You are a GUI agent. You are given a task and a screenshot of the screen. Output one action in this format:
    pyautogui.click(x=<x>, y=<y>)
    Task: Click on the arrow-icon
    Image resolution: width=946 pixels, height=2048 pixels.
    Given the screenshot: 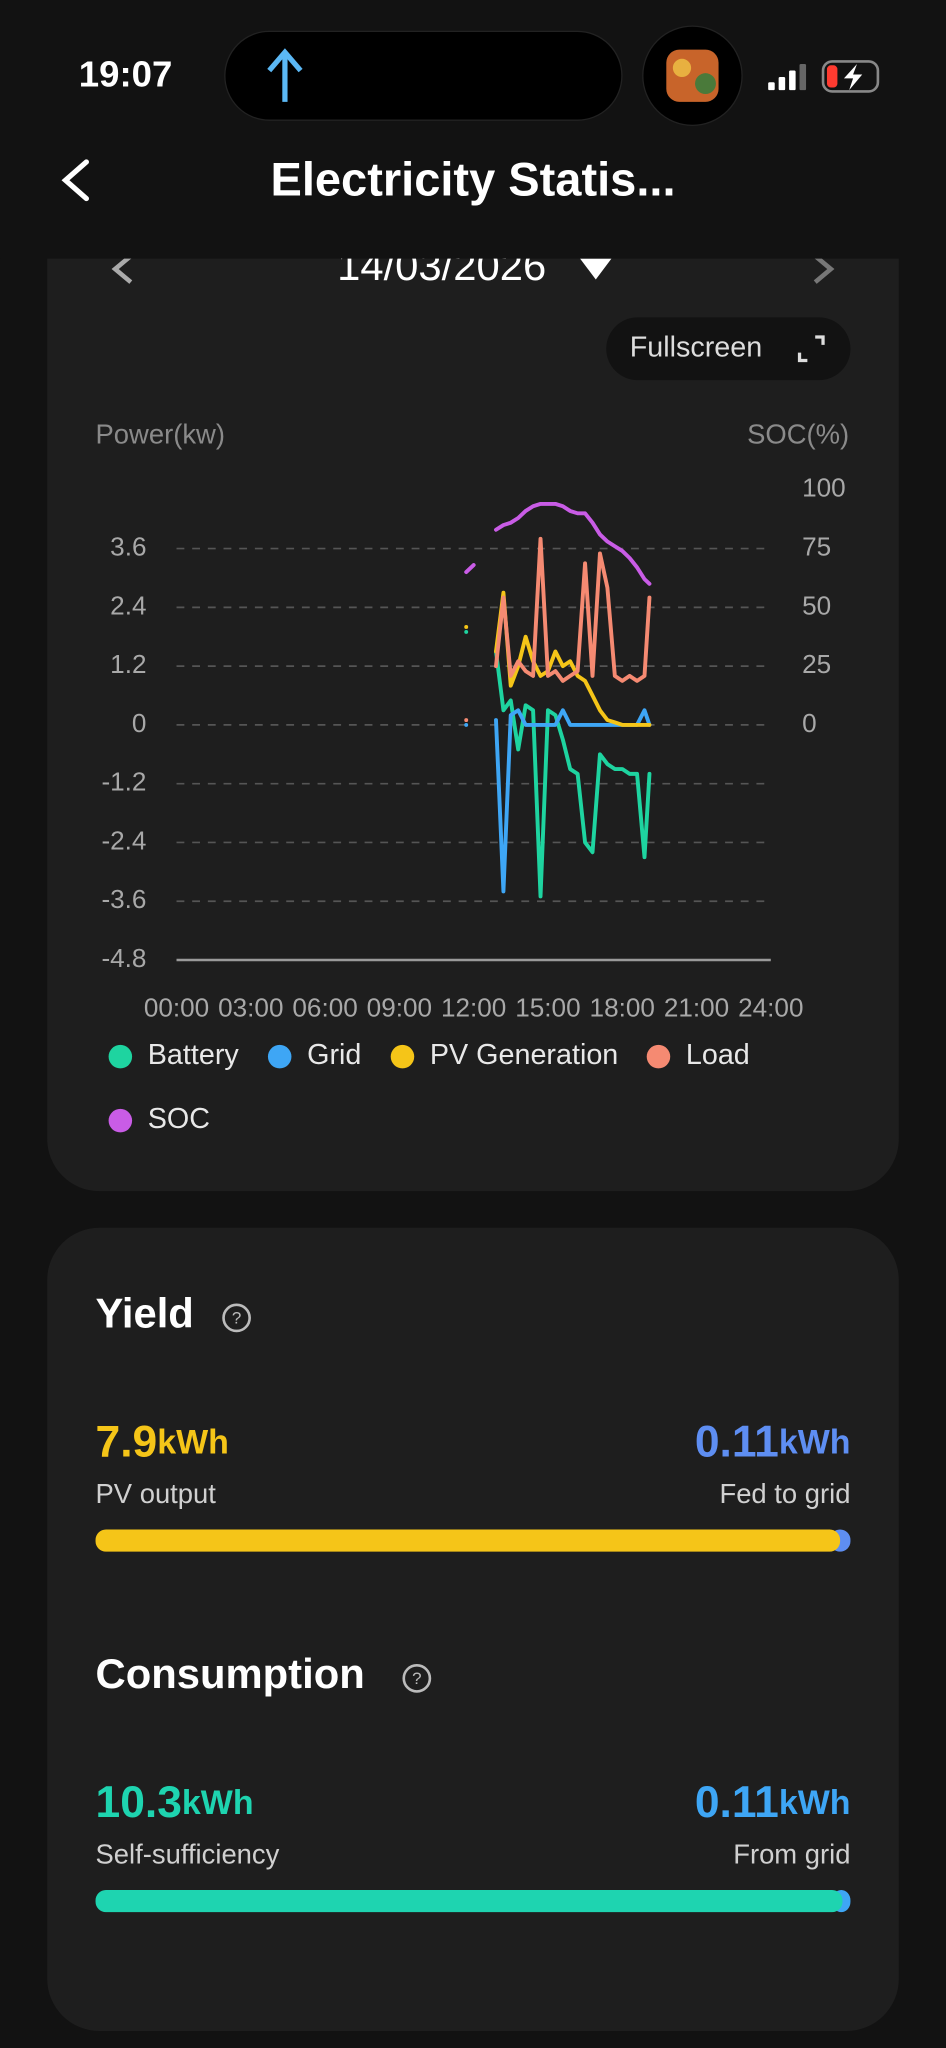 What is the action you would take?
    pyautogui.click(x=285, y=75)
    